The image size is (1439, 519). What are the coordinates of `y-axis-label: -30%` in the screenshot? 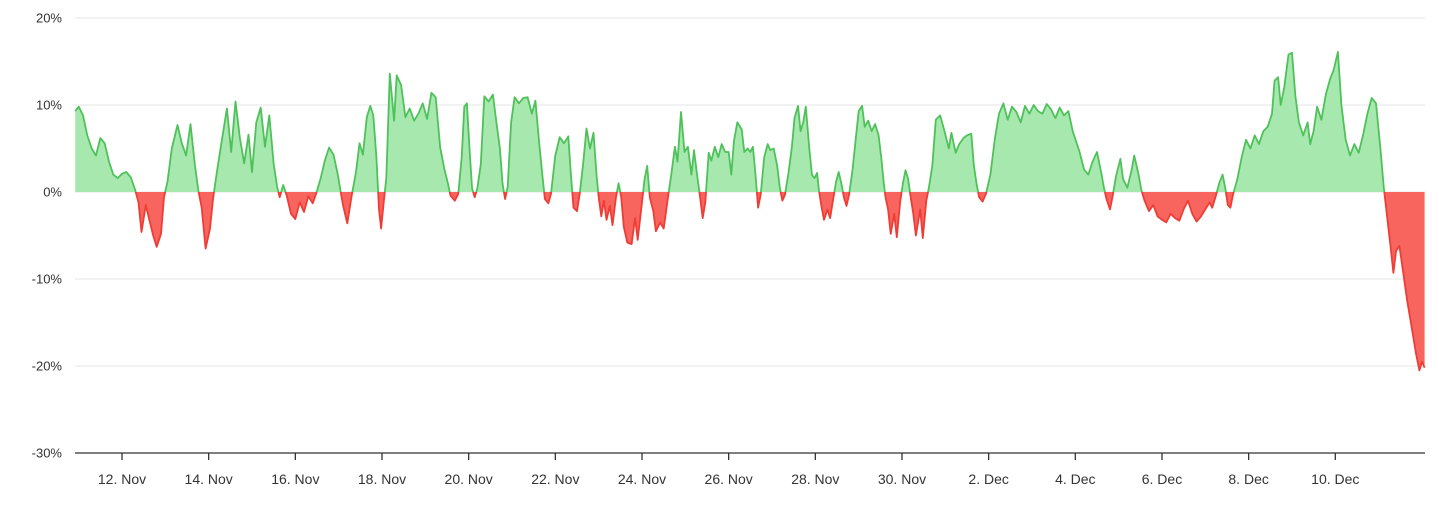 It's located at (47, 453).